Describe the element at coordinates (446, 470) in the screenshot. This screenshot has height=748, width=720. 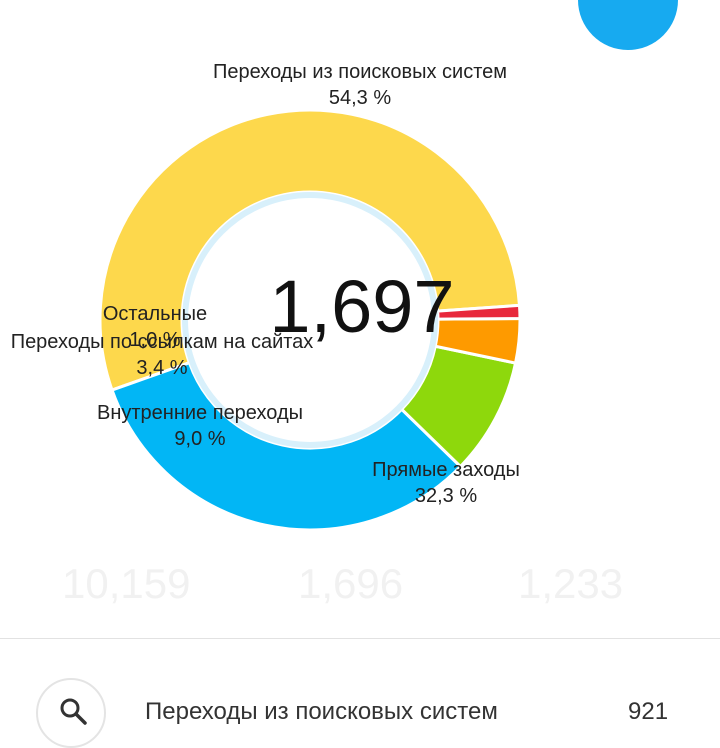
I see `slice-2-name-label: Прямые заходы` at that location.